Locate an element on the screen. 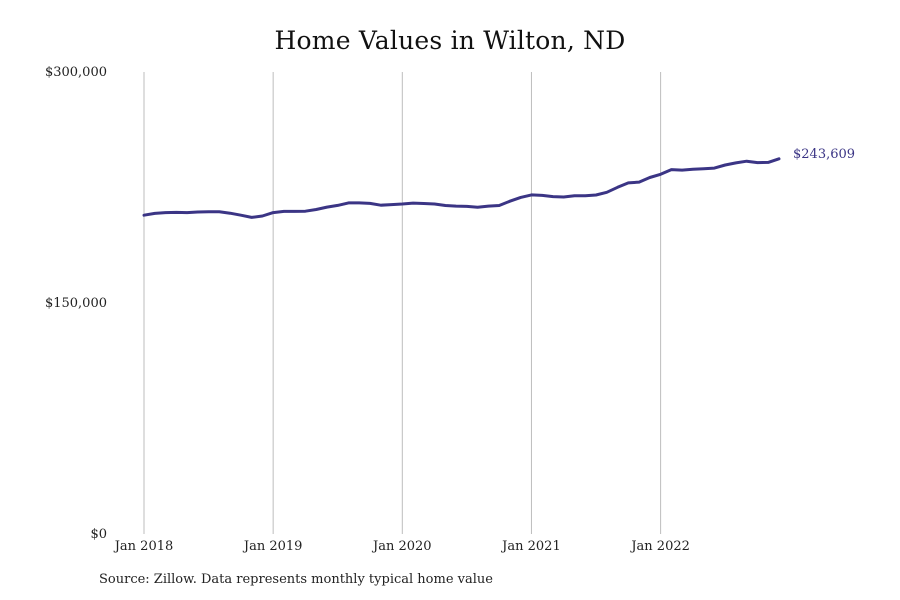 The height and width of the screenshot is (600, 900). x-tick-label: Jan 2022 is located at coordinates (659, 546).